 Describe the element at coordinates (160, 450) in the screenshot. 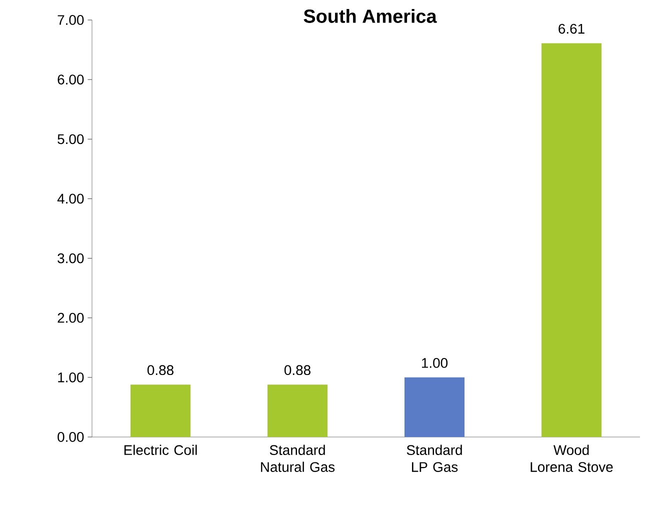

I see `x-tick-label: Electric Coil` at that location.